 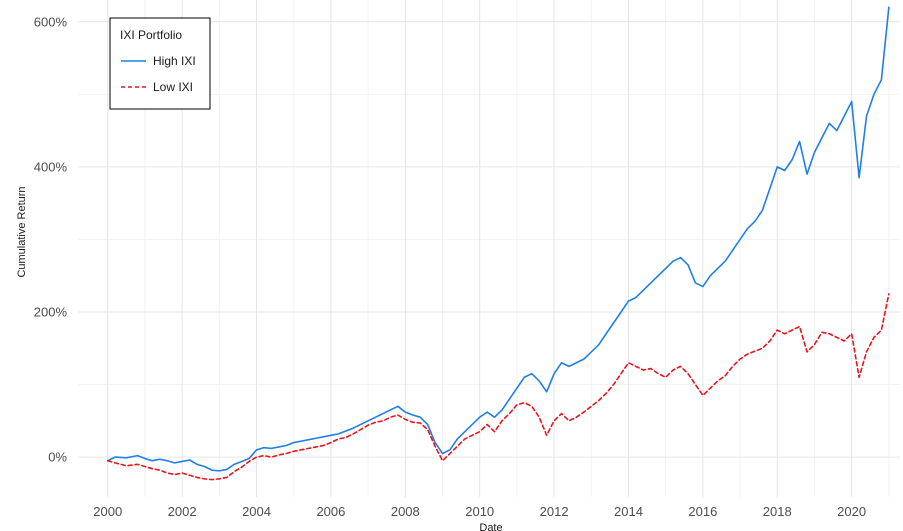 What do you see at coordinates (490, 526) in the screenshot?
I see `x-axis-title: Date` at bounding box center [490, 526].